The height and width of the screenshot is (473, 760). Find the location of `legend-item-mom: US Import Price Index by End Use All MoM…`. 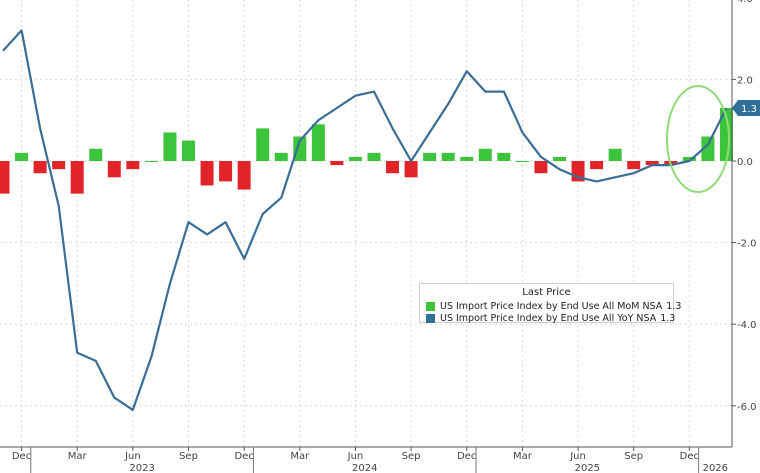

legend-item-mom: US Import Price Index by End Use All MoM… is located at coordinates (553, 306).